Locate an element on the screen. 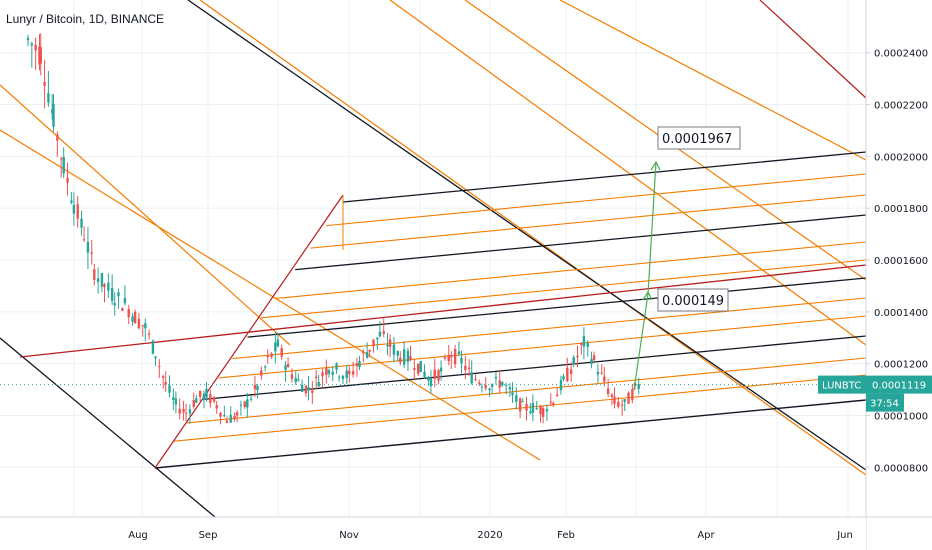  time-tick-label-5: Apr is located at coordinates (706, 535).